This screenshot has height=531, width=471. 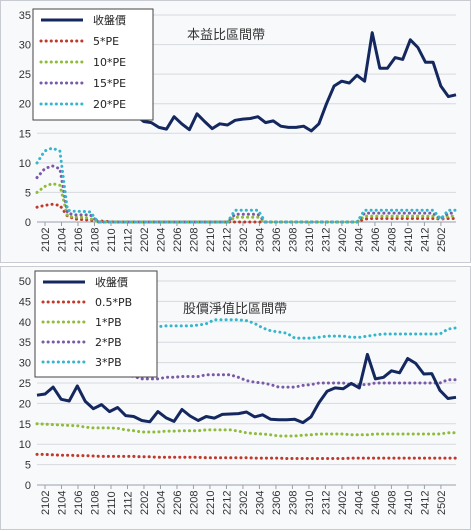 What do you see at coordinates (226, 35) in the screenshot?
I see `chart-title: 本益比區間帶` at bounding box center [226, 35].